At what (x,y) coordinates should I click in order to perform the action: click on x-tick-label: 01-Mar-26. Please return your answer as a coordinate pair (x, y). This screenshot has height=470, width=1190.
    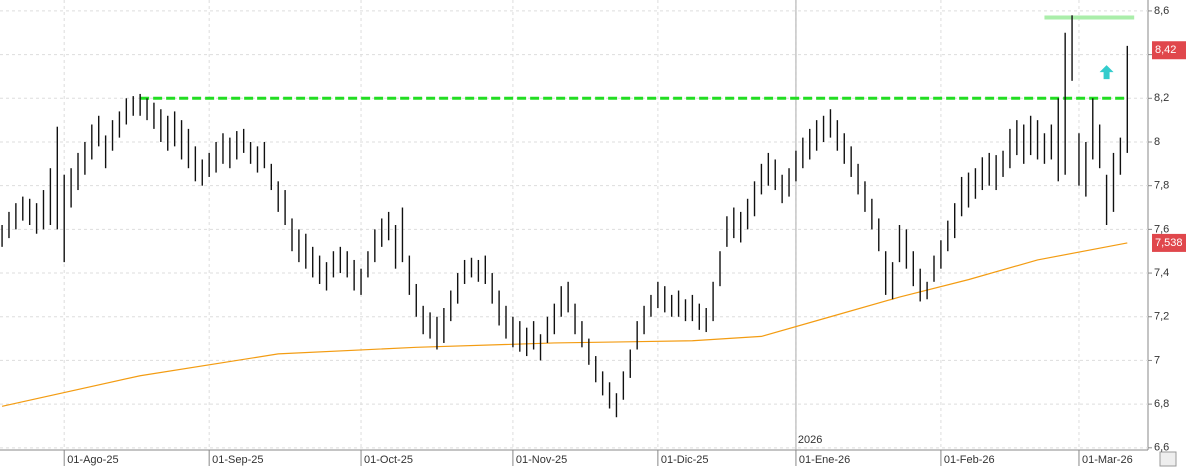
    Looking at the image, I should click on (1107, 460).